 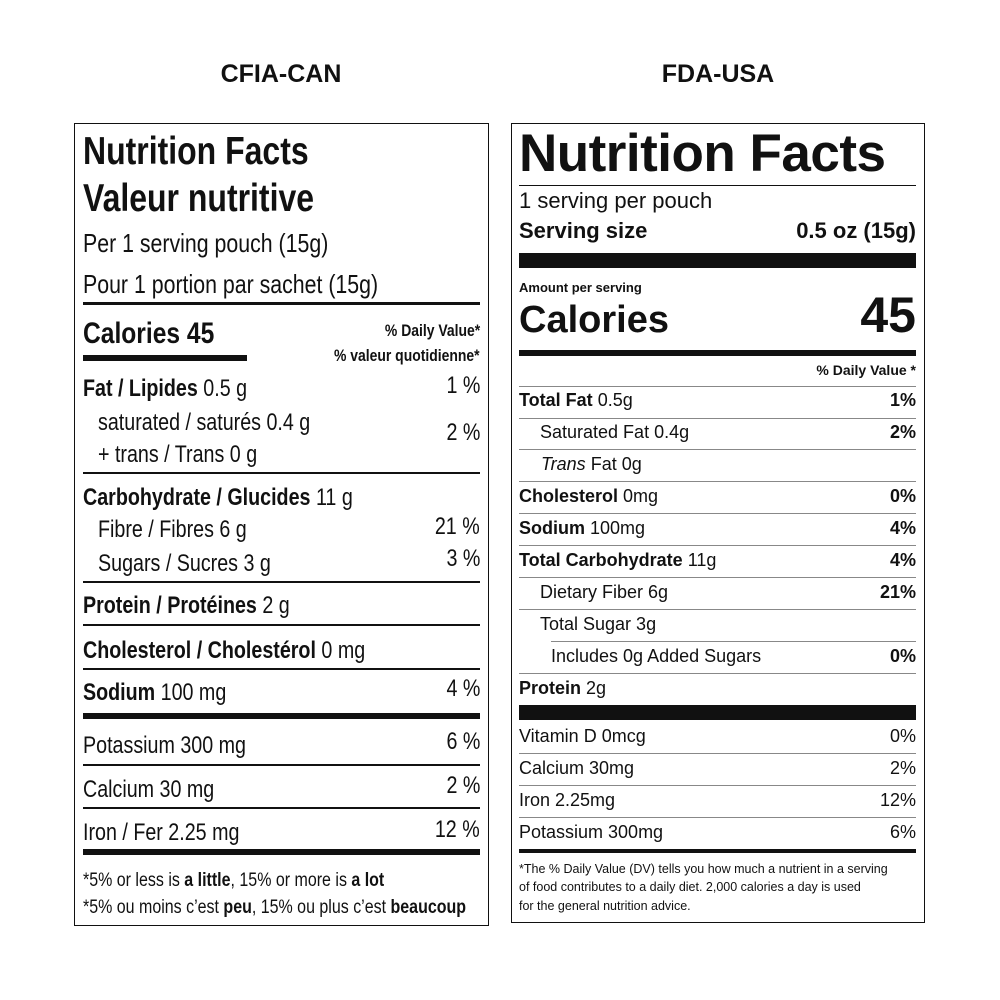 I want to click on footnote-bold: peu, so click(x=237, y=907).